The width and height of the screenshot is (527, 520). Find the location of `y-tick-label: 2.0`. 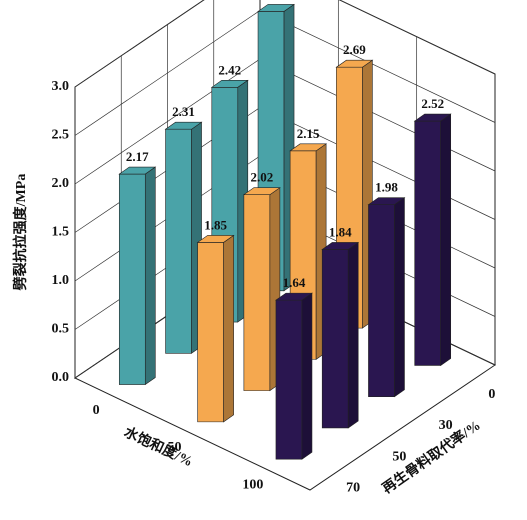

y-tick-label: 2.0 is located at coordinates (61, 183).